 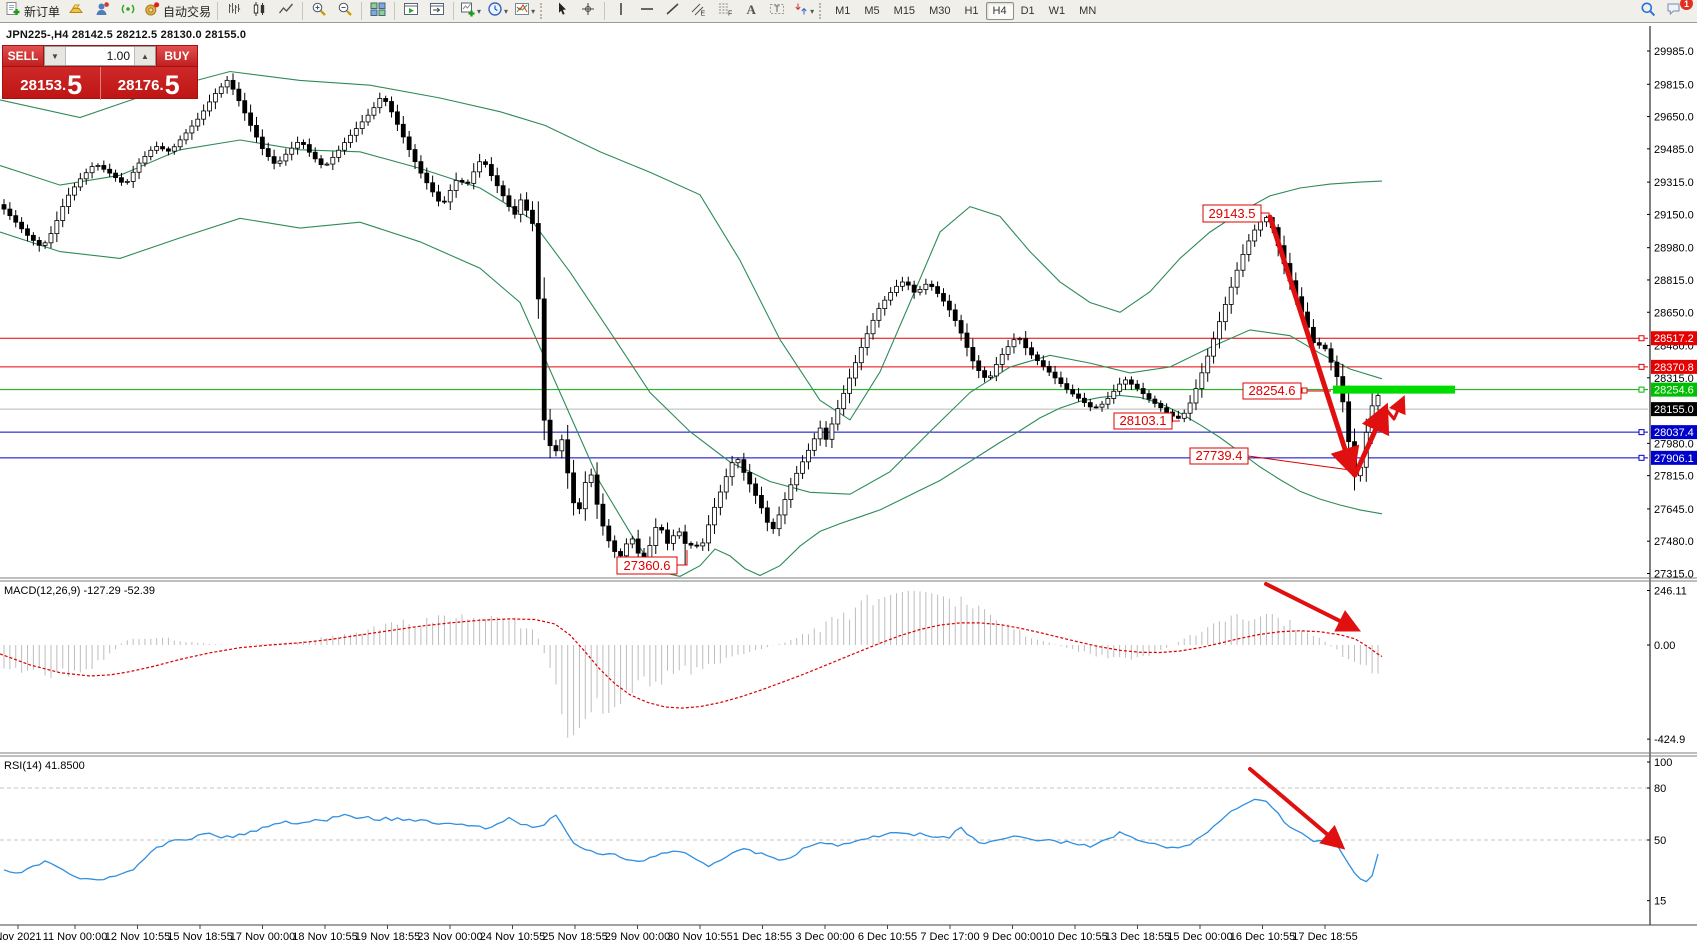 I want to click on buy-price: 28176. 5, so click(x=149, y=83).